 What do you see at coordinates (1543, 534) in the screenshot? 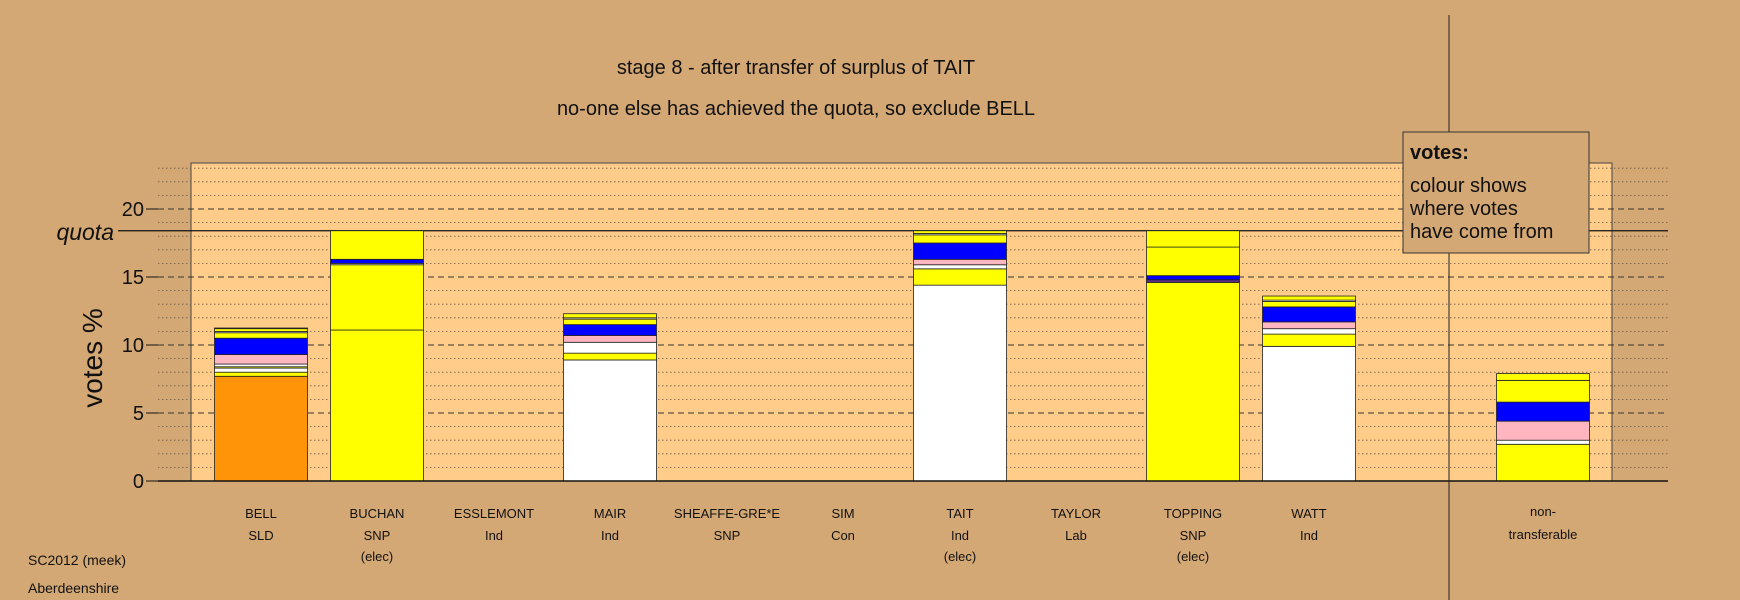
I see `nontransferable-label: transferable` at bounding box center [1543, 534].